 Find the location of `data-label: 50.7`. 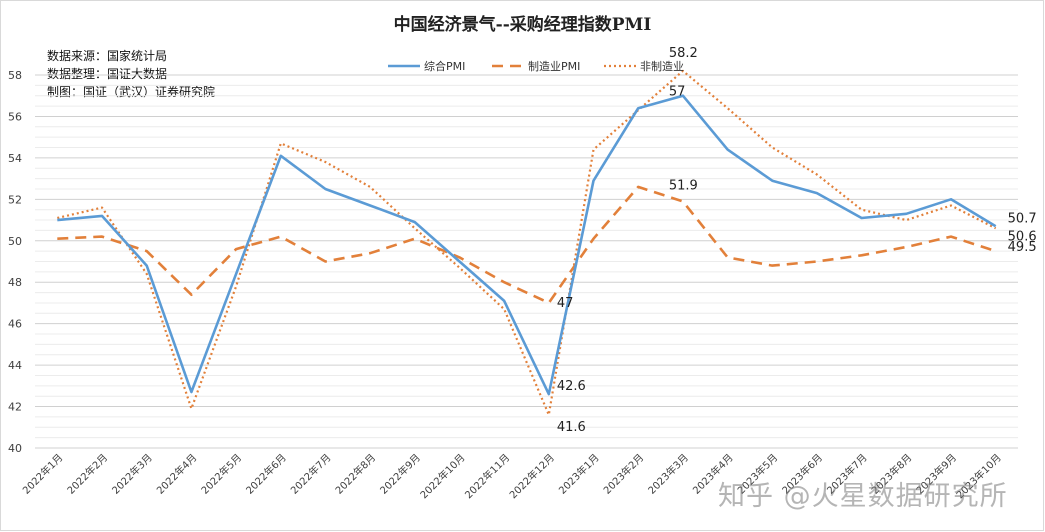

data-label: 50.7 is located at coordinates (1022, 218).